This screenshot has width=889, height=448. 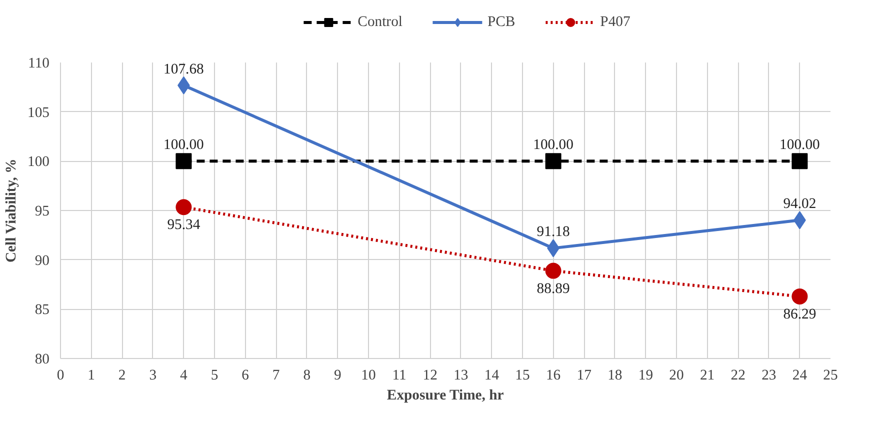 I want to click on x-tick-label: 10, so click(x=368, y=376).